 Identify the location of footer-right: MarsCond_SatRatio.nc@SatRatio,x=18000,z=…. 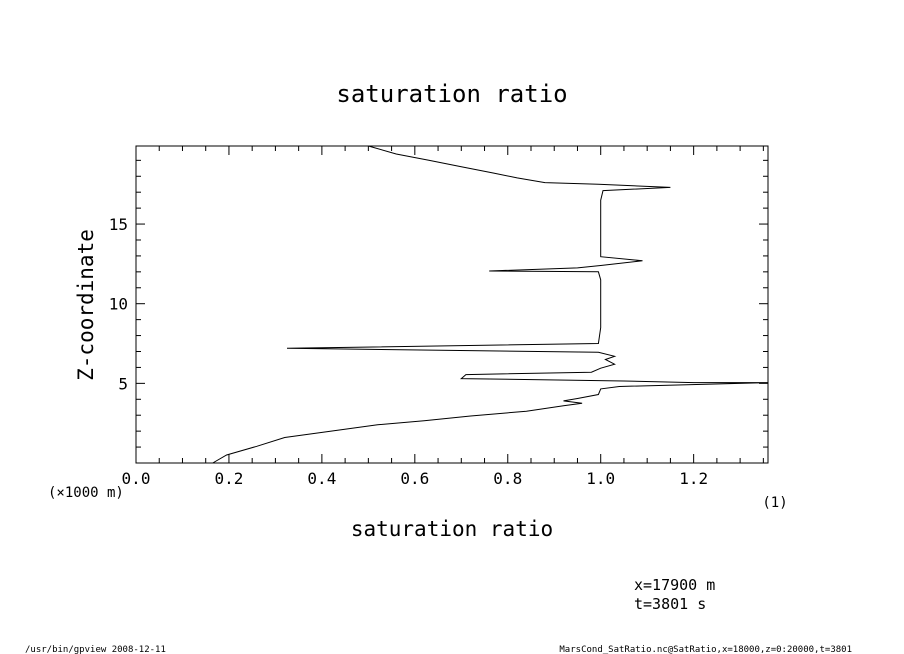
(705, 649).